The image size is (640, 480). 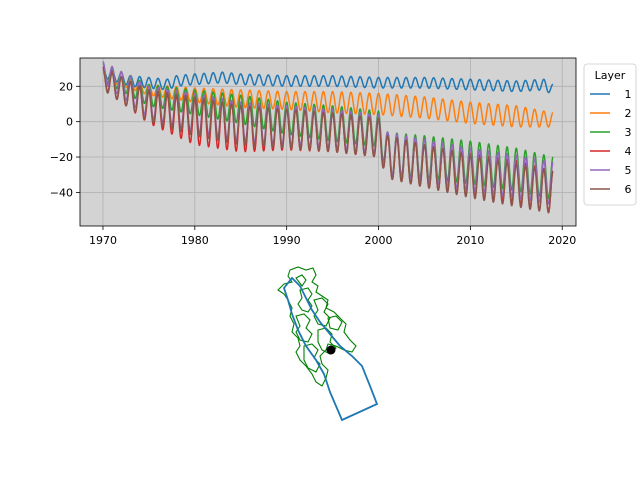 I want to click on x-tick-label: 1980, so click(x=195, y=240).